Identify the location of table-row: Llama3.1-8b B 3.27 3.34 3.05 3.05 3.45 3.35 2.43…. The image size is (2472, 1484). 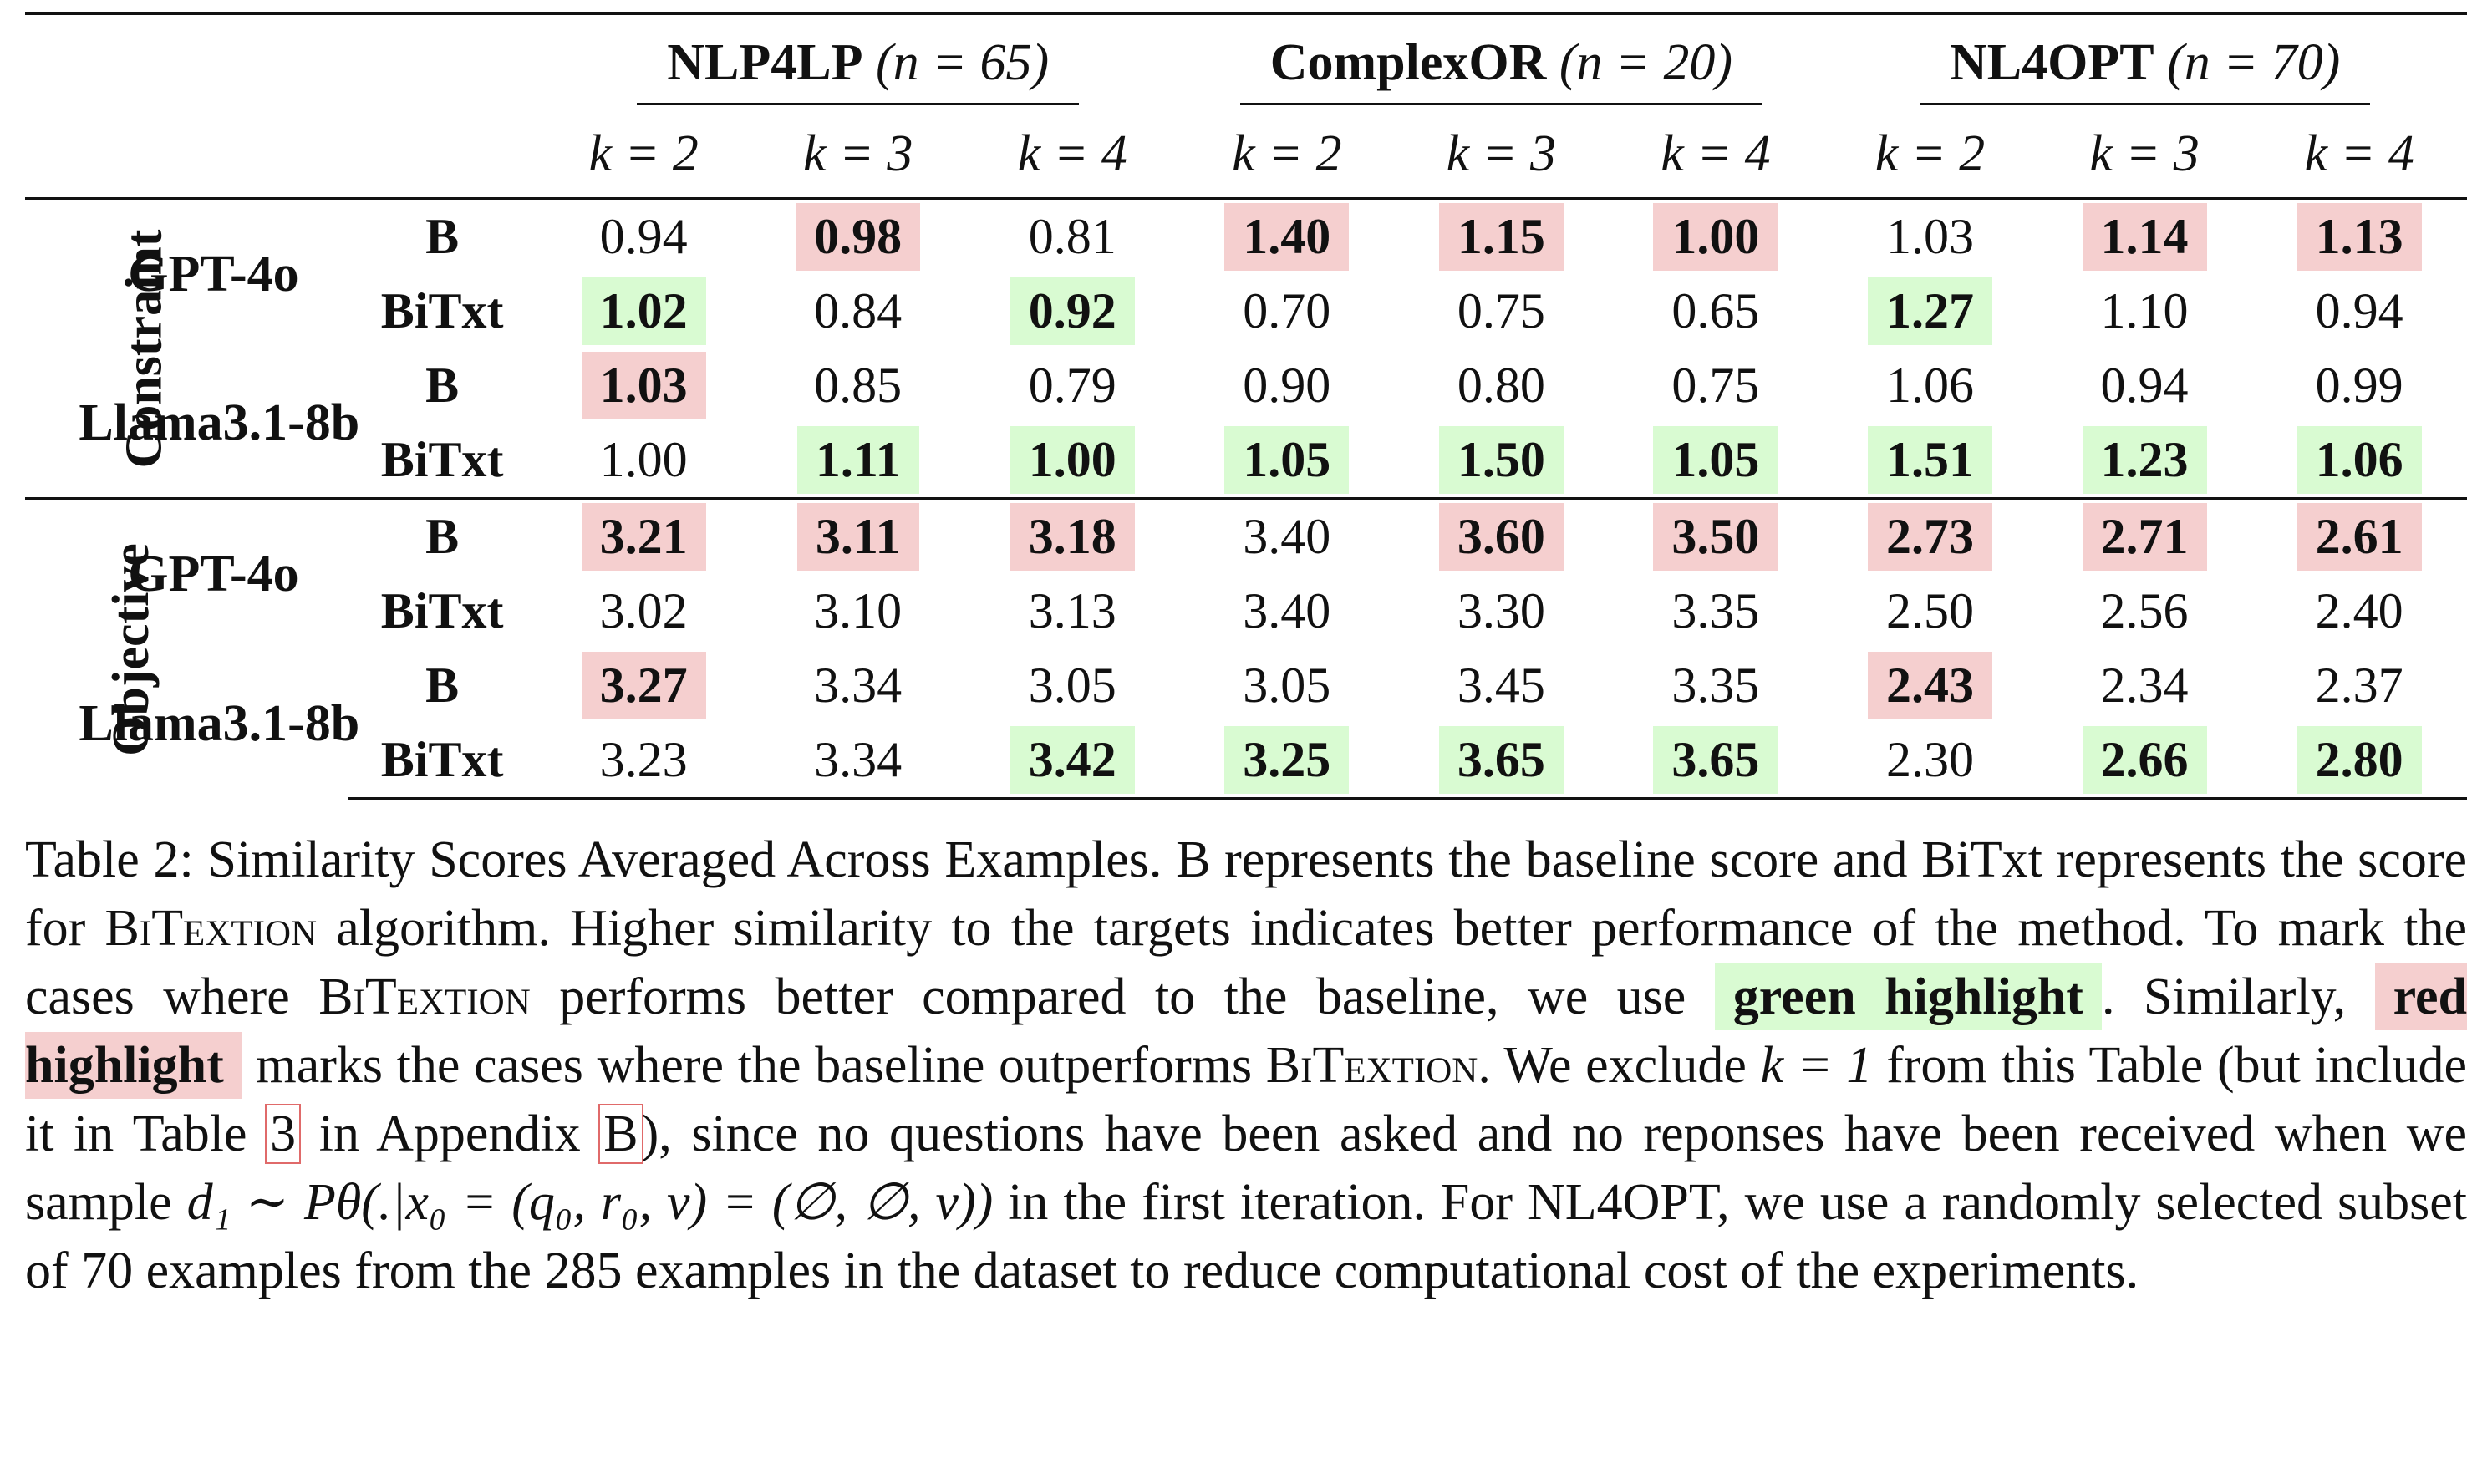
(1246, 700).